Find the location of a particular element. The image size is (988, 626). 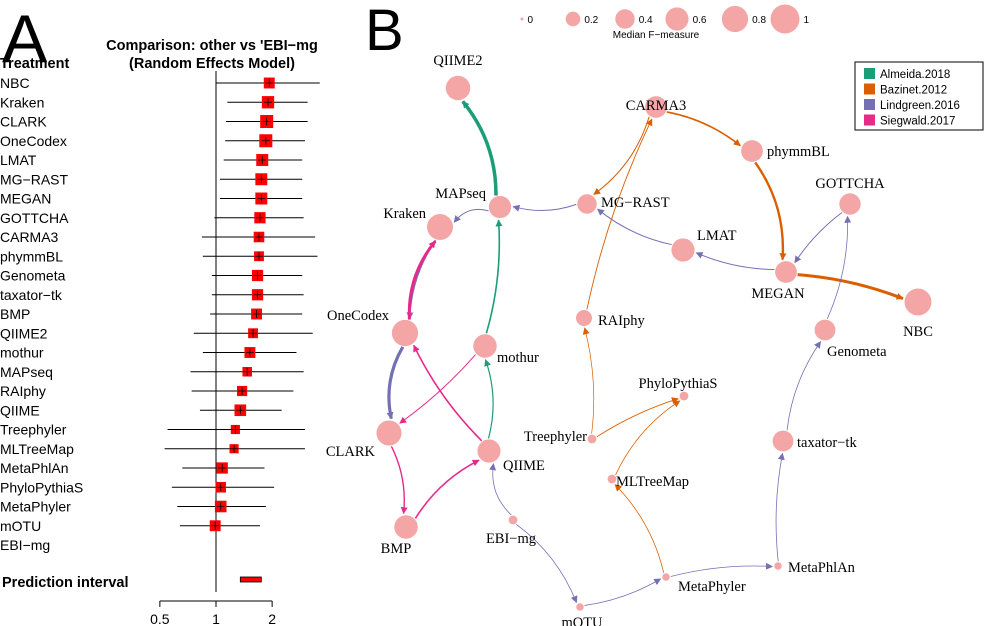

forest-row-label-gottcha: GOTTCHA is located at coordinates (34, 218).